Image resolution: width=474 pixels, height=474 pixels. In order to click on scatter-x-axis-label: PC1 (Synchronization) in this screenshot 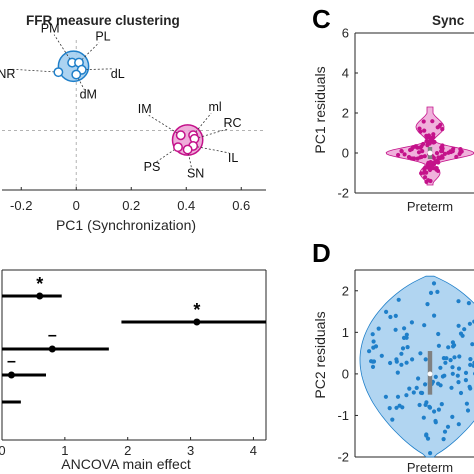, I will do `click(126, 225)`.